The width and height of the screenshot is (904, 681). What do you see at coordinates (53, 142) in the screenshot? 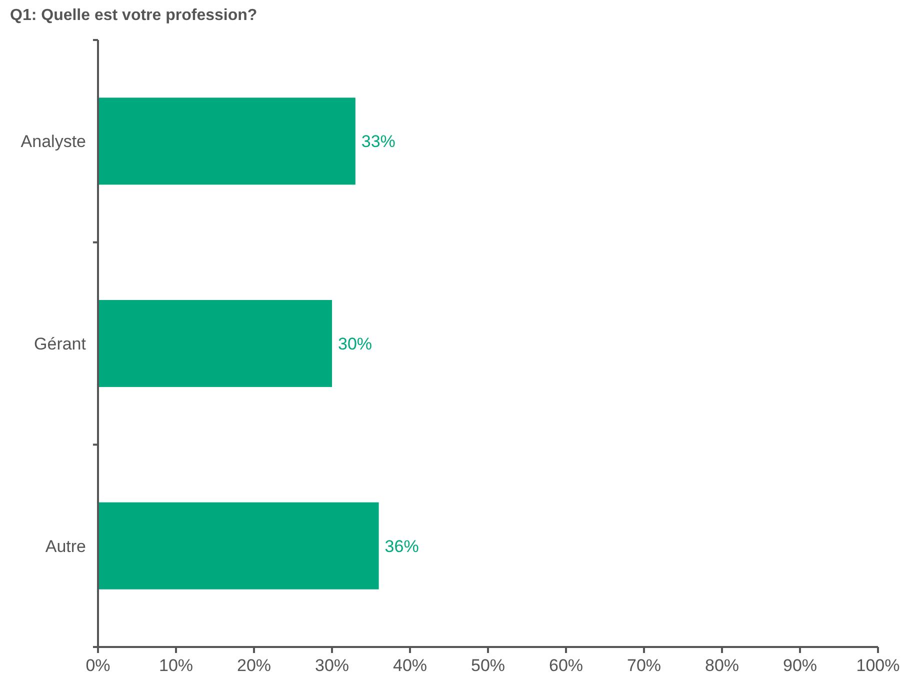
I see `y-tick-label: Analyste` at bounding box center [53, 142].